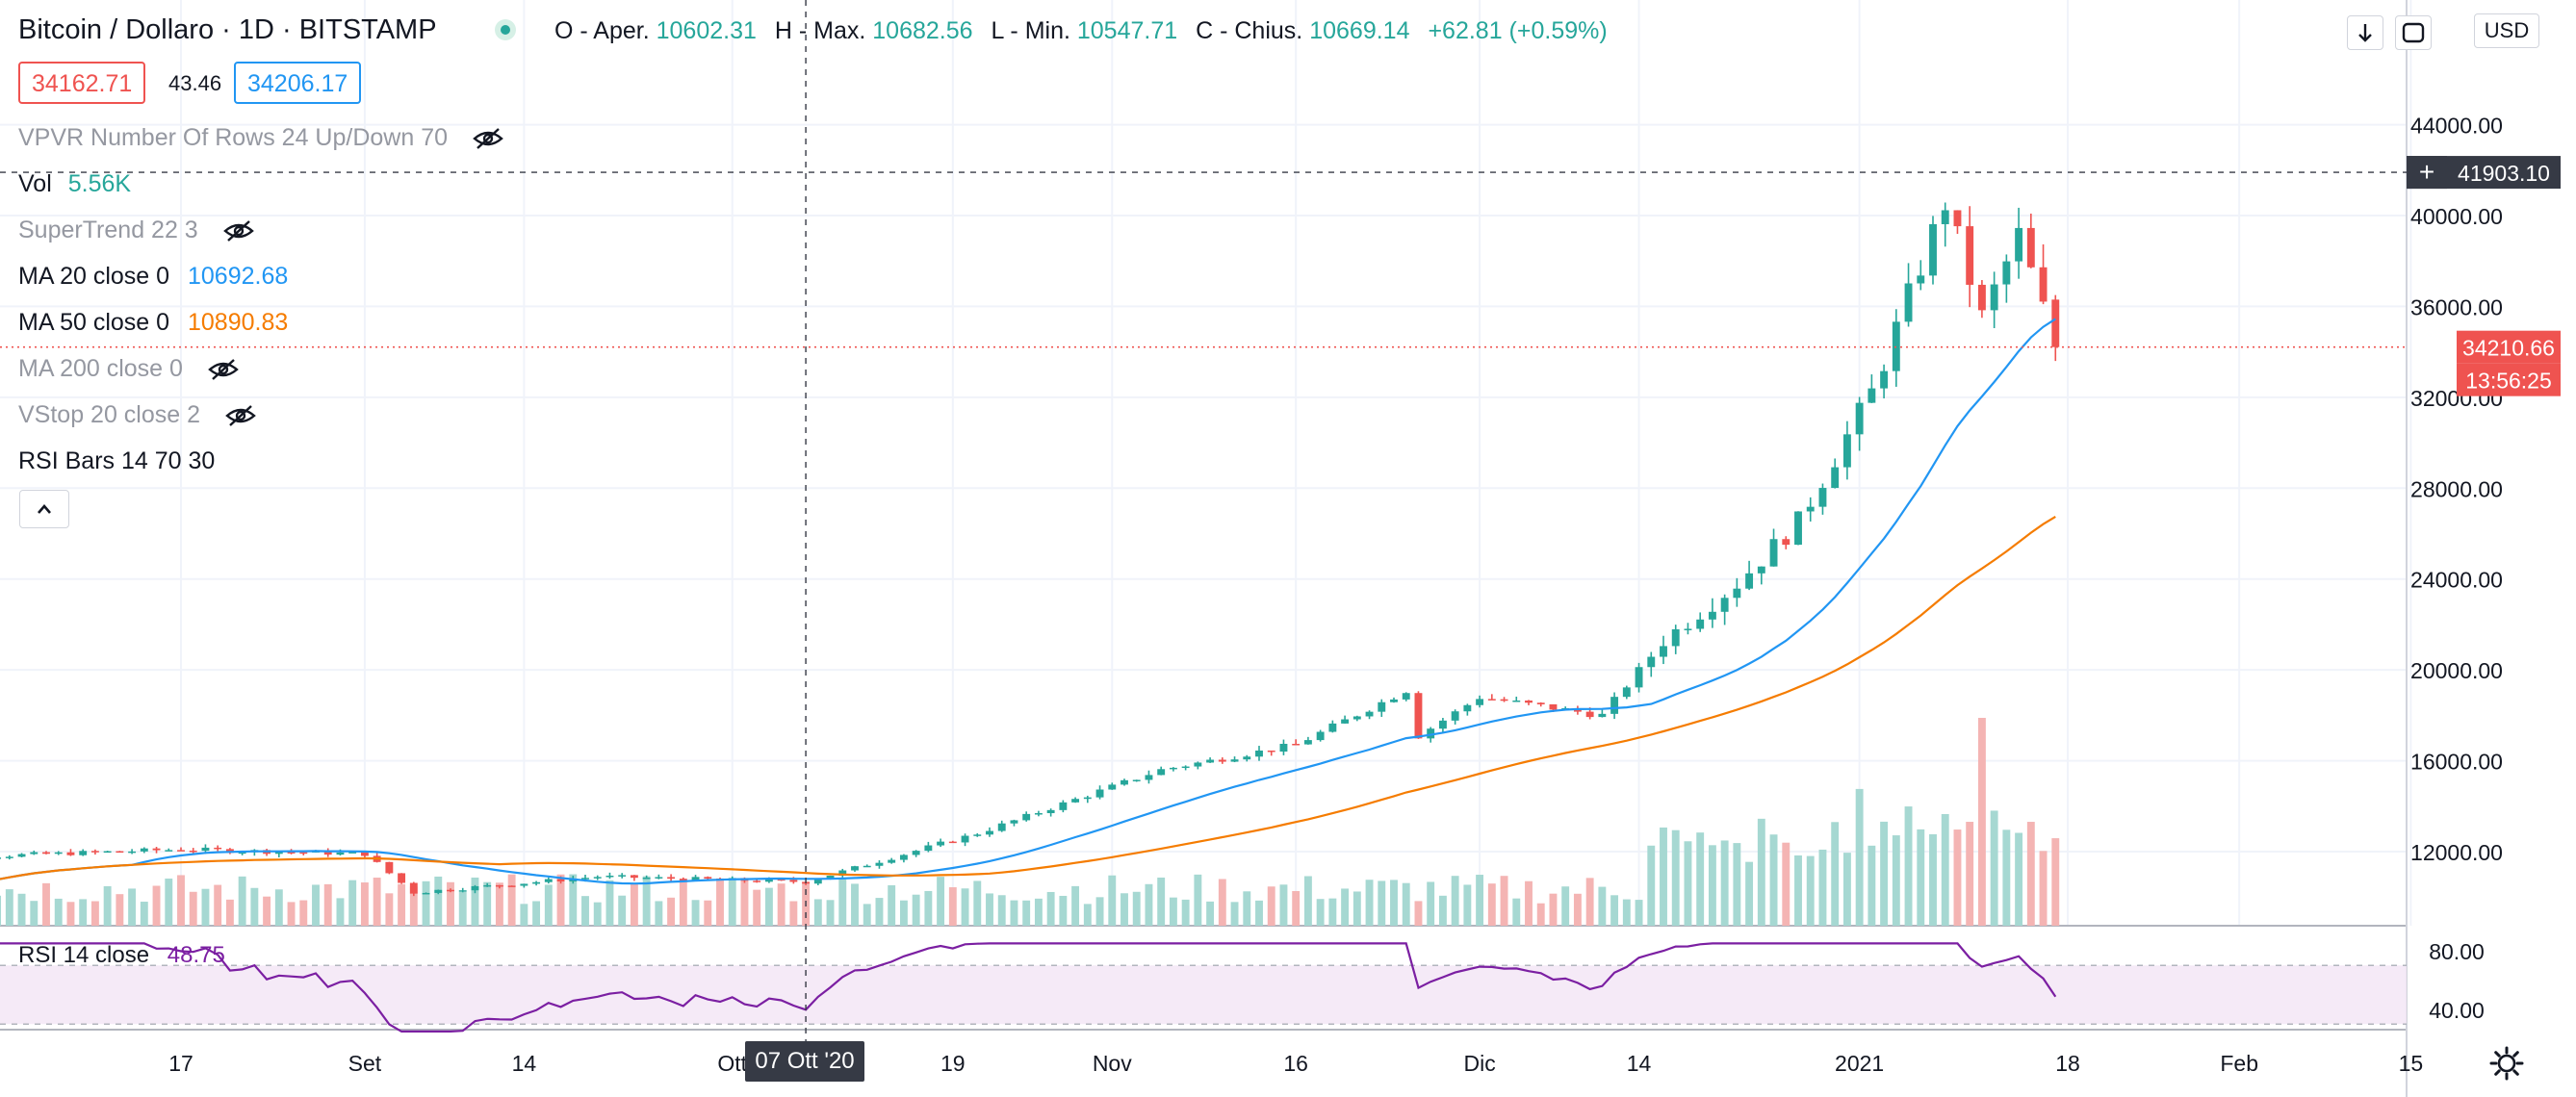 This screenshot has width=2576, height=1097. What do you see at coordinates (1204, 995) in the screenshot?
I see `rsi-band` at bounding box center [1204, 995].